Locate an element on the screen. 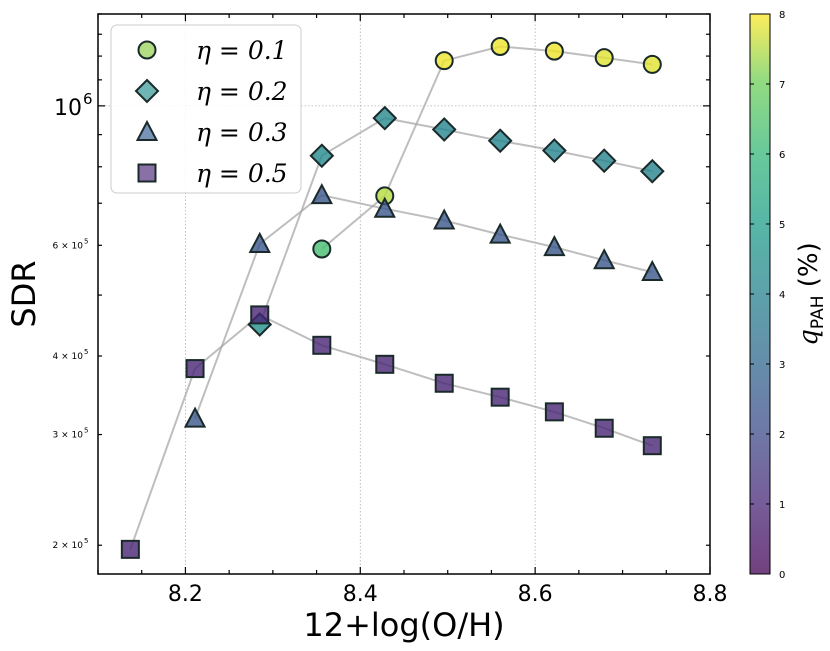 The image size is (830, 651). legend-item-3: η = 0.5 is located at coordinates (212, 173).